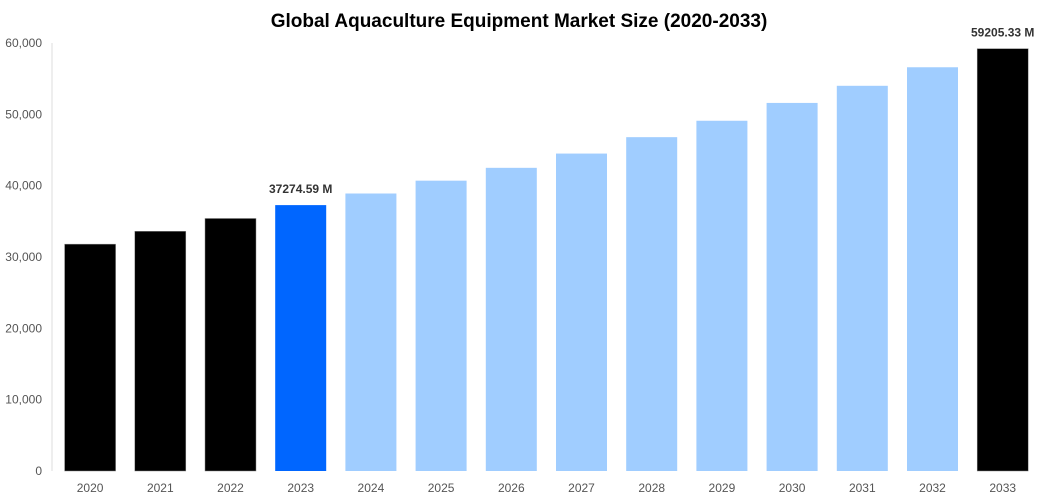 This screenshot has width=1039, height=500. Describe the element at coordinates (441, 488) in the screenshot. I see `x-tick-label: 2025` at that location.